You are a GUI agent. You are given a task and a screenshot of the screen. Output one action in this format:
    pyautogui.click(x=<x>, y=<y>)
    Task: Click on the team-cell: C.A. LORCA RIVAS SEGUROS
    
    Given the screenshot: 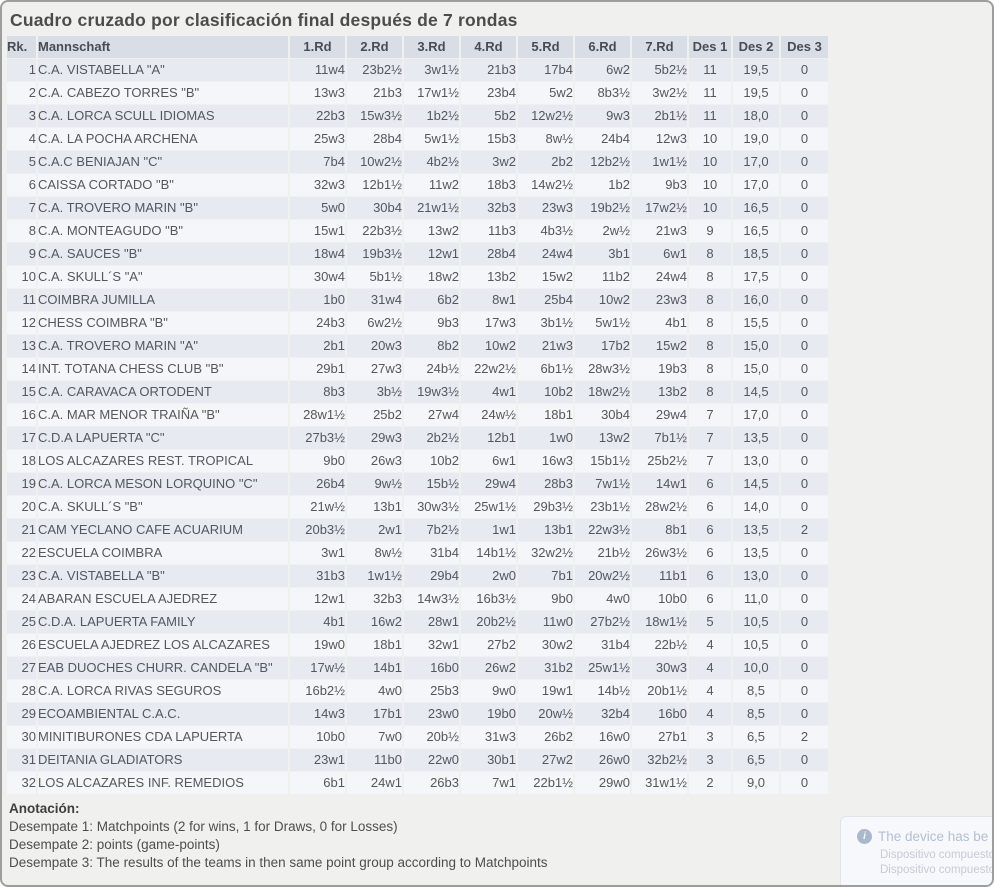 What is the action you would take?
    pyautogui.click(x=163, y=691)
    